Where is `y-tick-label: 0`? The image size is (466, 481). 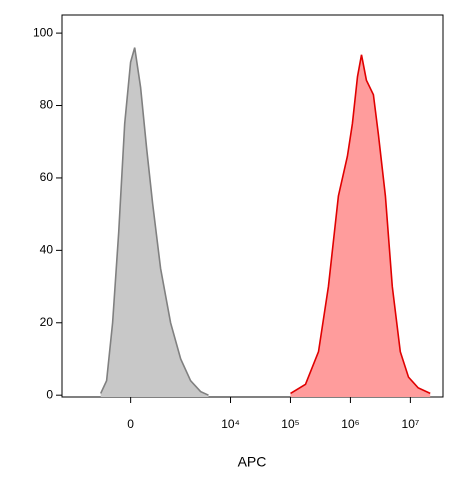
y-tick-label: 0 is located at coordinates (49, 394).